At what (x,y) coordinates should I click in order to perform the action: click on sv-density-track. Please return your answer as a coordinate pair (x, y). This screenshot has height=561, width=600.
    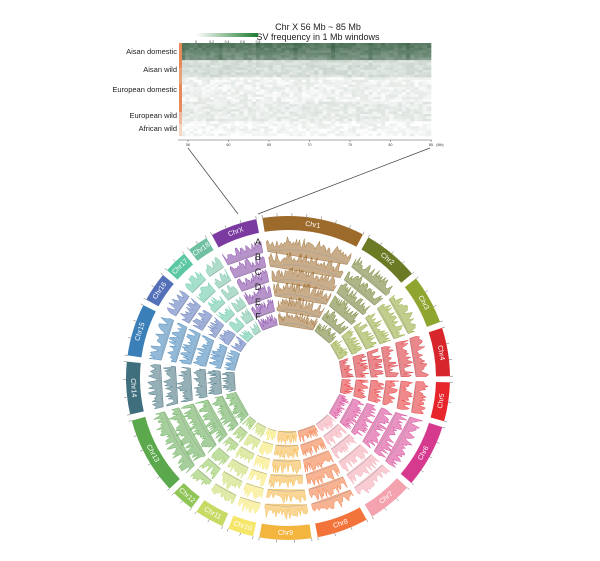
    Looking at the image, I should click on (238, 305).